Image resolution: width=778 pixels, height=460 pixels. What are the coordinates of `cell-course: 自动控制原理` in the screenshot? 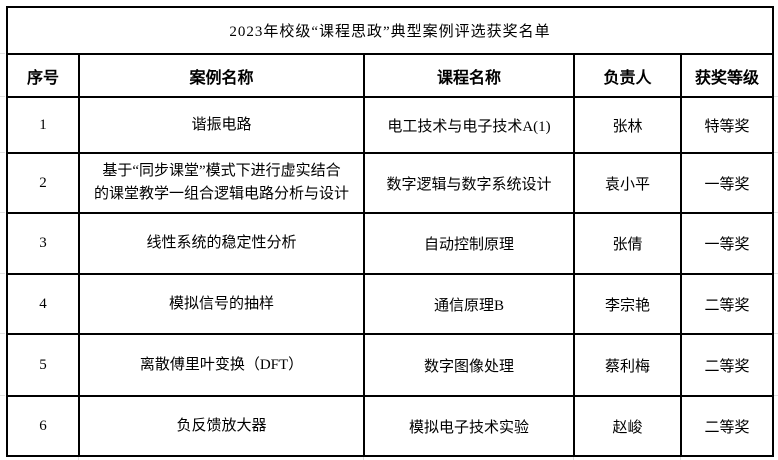 It's located at (469, 243).